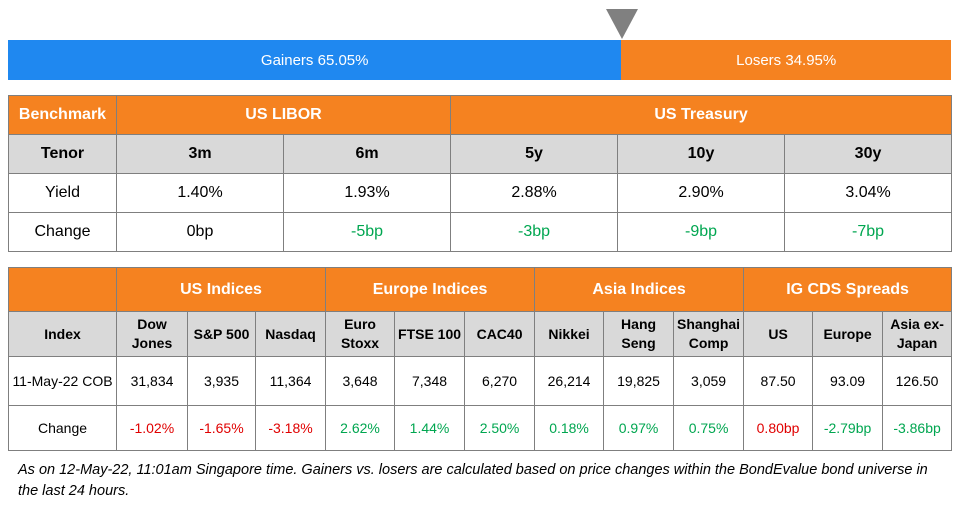  Describe the element at coordinates (200, 232) in the screenshot. I see `change-cell: 0bp` at that location.